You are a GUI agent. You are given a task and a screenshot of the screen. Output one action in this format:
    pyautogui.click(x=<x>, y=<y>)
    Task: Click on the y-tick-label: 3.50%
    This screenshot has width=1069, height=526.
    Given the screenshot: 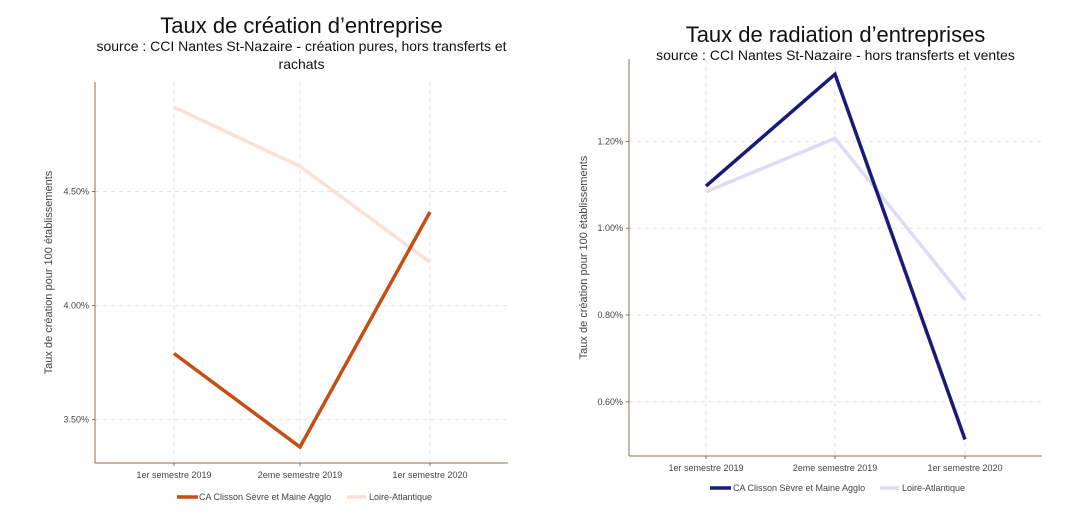 What is the action you would take?
    pyautogui.click(x=76, y=420)
    